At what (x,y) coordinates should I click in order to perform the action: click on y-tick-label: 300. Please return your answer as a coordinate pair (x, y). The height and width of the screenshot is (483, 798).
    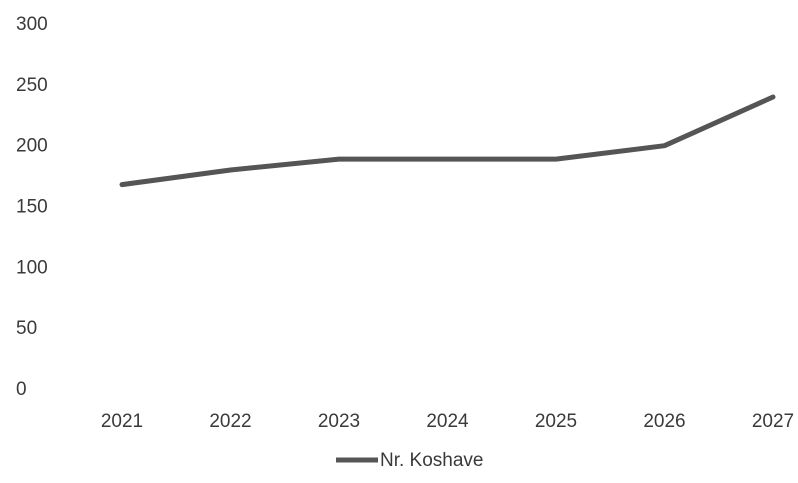
    Looking at the image, I should click on (32, 24).